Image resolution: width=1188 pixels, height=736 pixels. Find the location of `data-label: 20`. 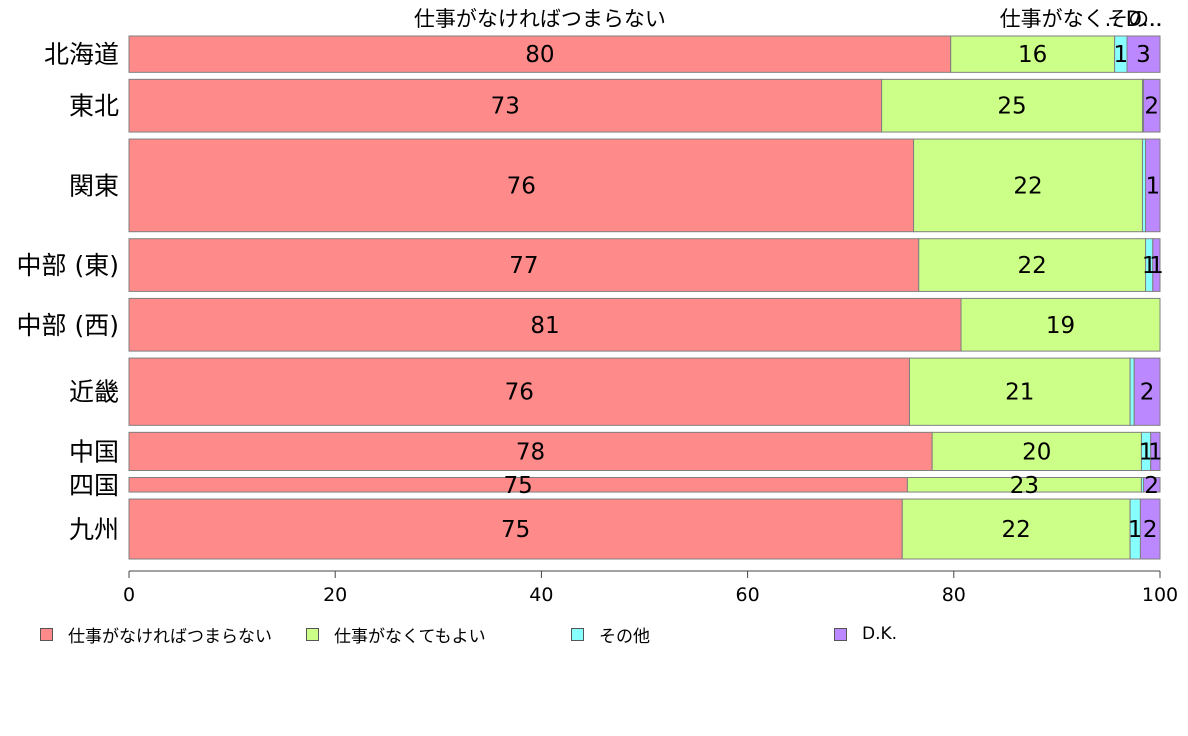

data-label: 20 is located at coordinates (1036, 452).